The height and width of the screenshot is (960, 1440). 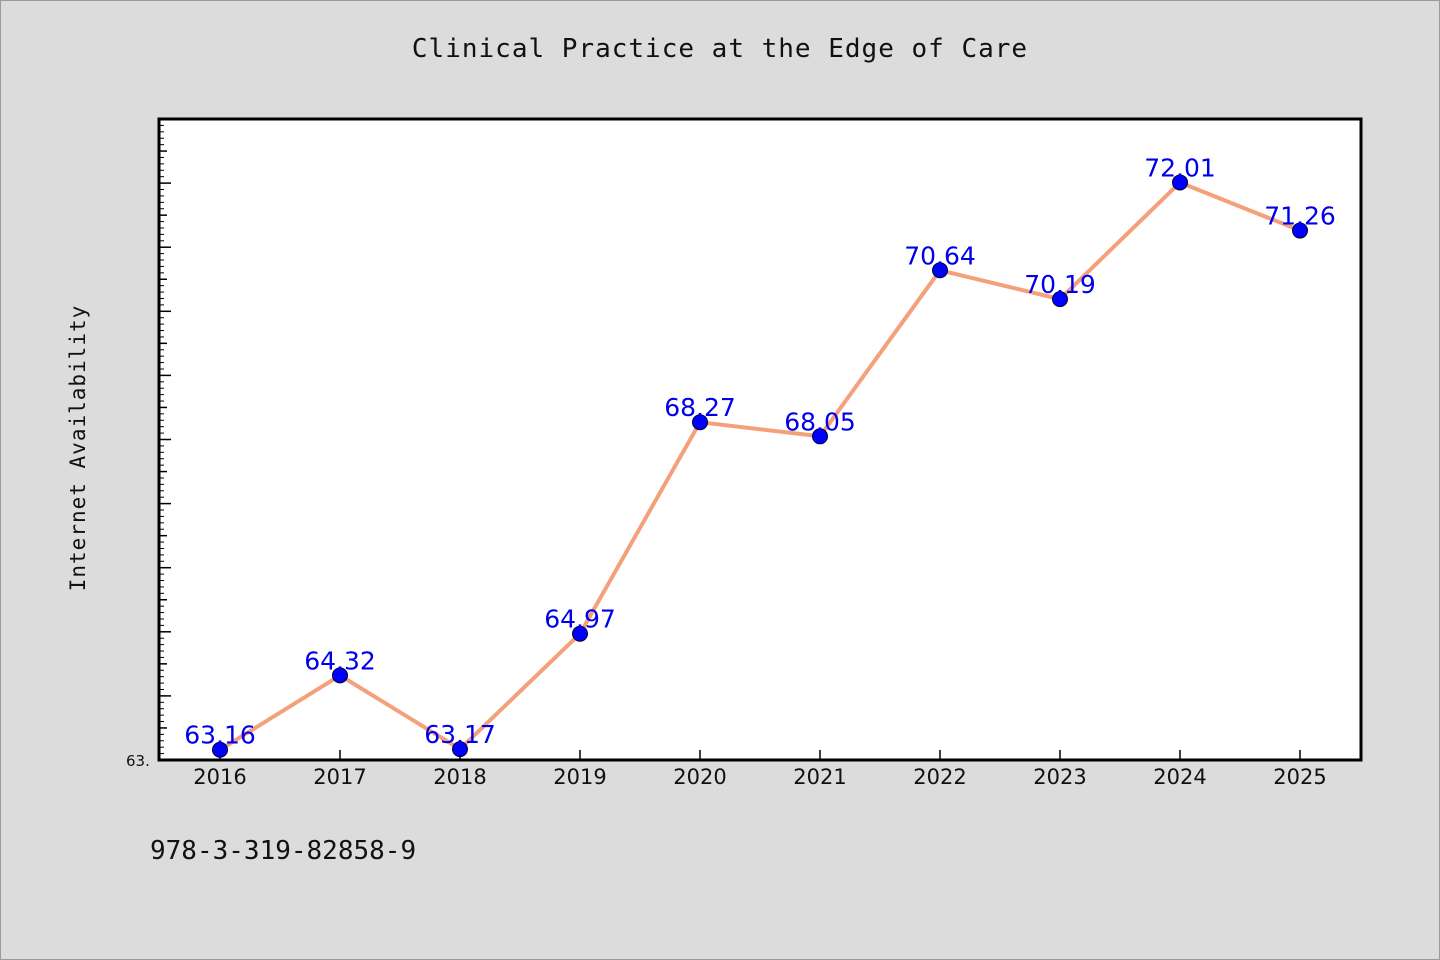 I want to click on data-label: 63.17, so click(x=460, y=734).